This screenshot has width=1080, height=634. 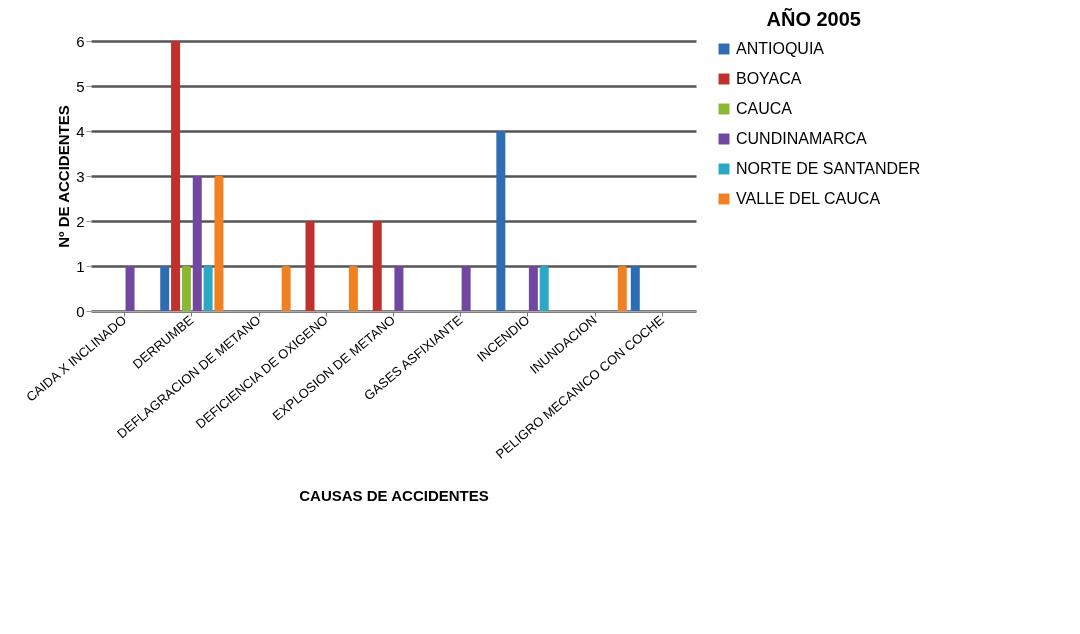 I want to click on y-axis-title: Nº DE ACCIDENTES, so click(x=64, y=176).